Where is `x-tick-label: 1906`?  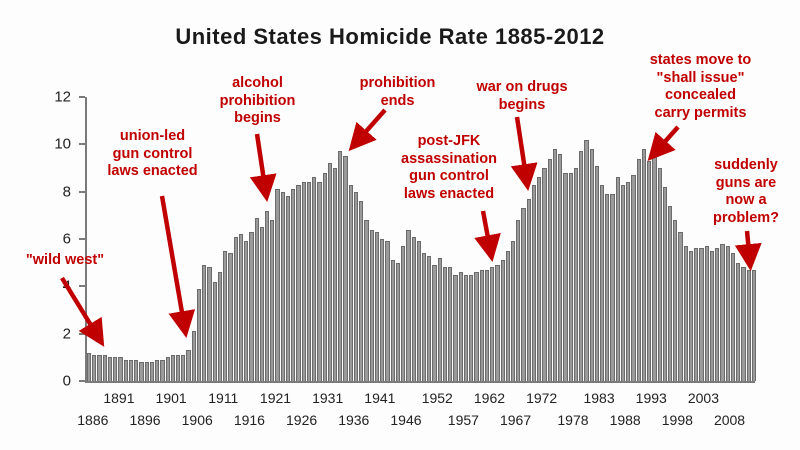 x-tick-label: 1906 is located at coordinates (197, 420).